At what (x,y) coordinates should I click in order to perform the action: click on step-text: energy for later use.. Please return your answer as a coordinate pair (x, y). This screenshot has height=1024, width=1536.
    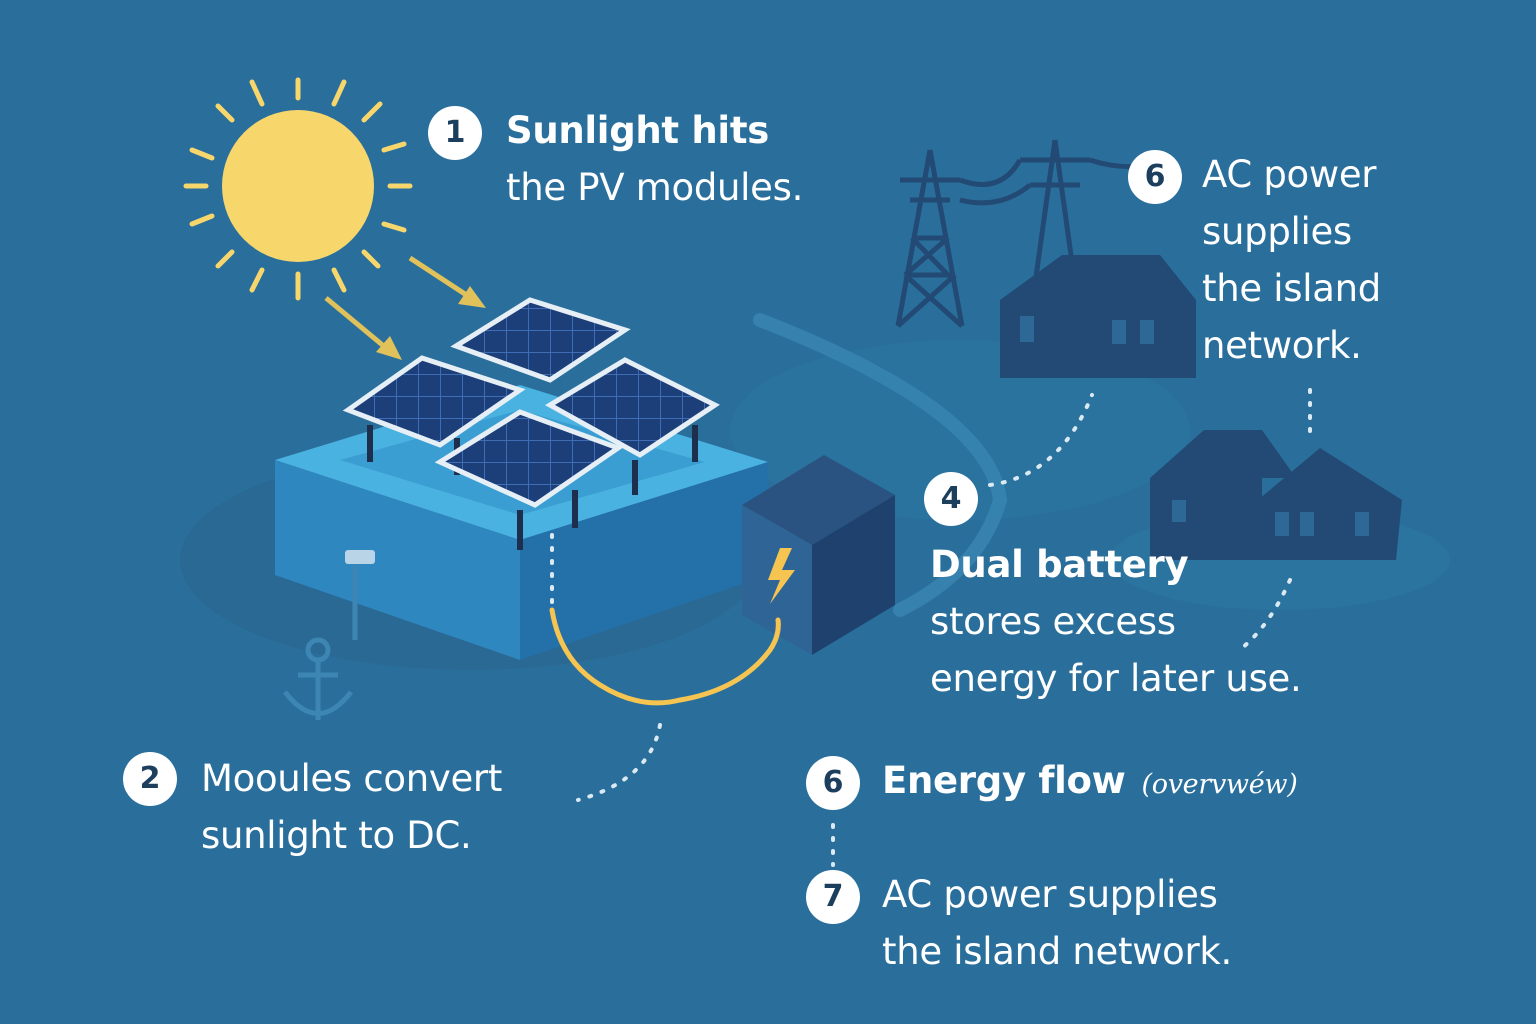
    Looking at the image, I should click on (1116, 678).